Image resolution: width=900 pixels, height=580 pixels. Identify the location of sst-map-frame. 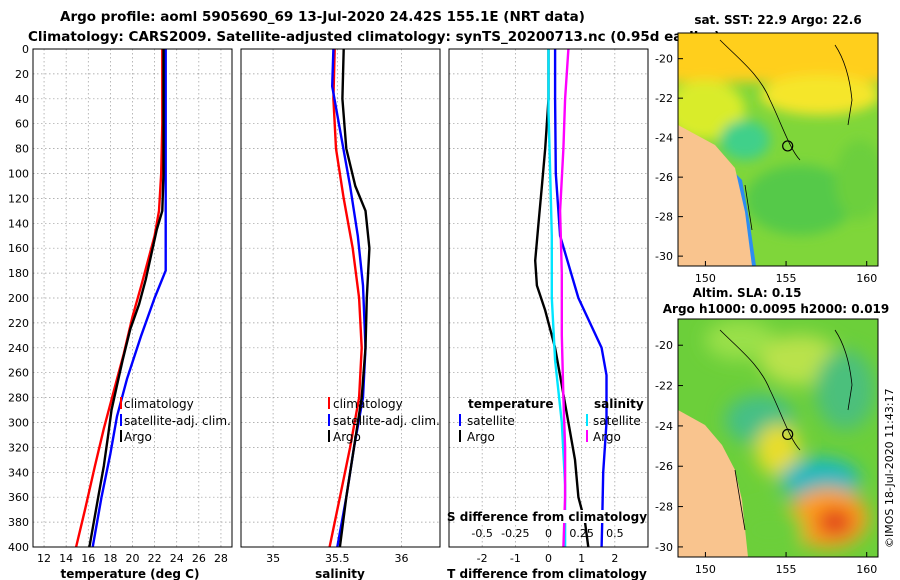
(778, 149).